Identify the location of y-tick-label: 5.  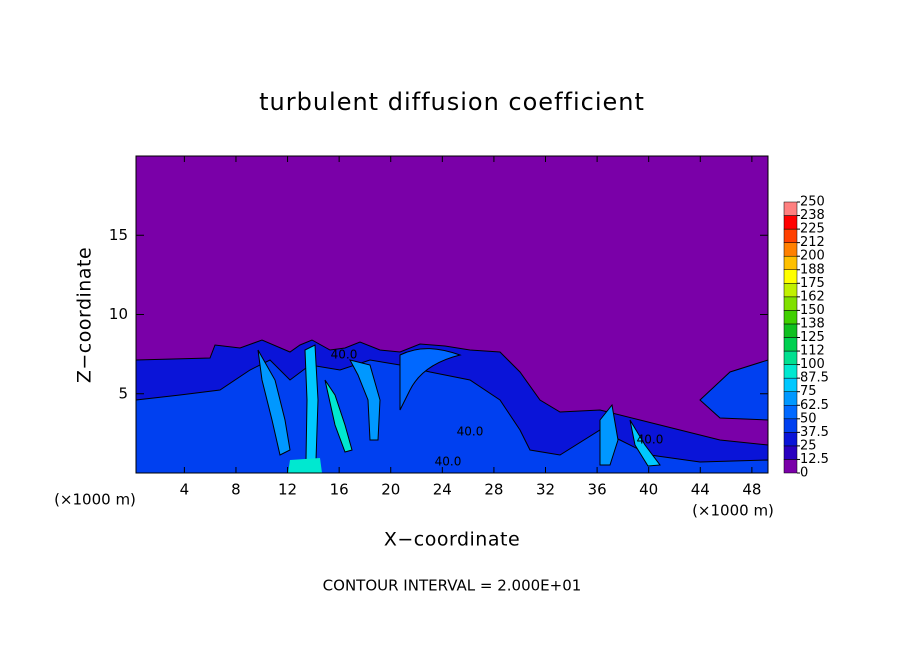
(123, 393).